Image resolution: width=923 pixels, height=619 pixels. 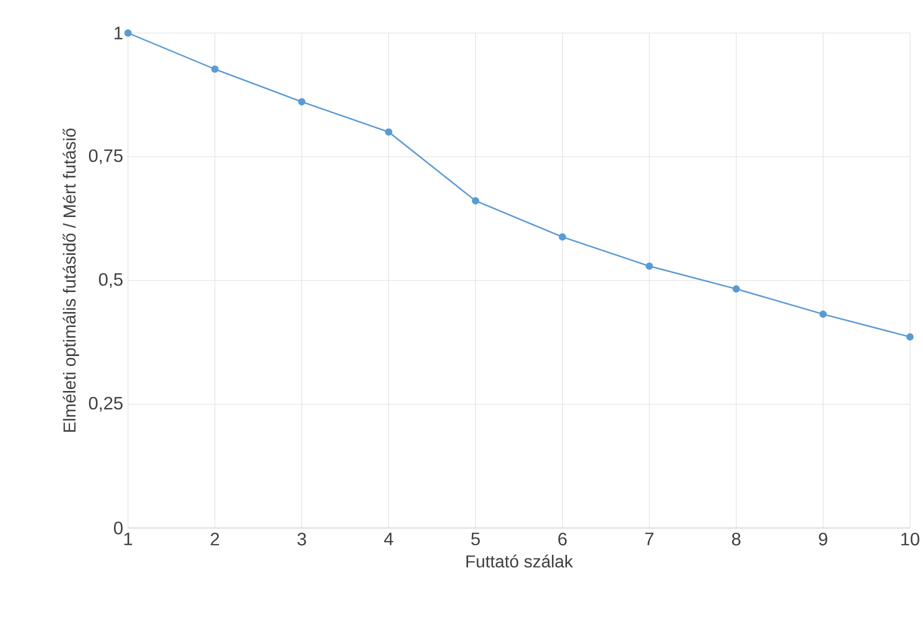 What do you see at coordinates (301, 539) in the screenshot?
I see `x-tick-label: 3` at bounding box center [301, 539].